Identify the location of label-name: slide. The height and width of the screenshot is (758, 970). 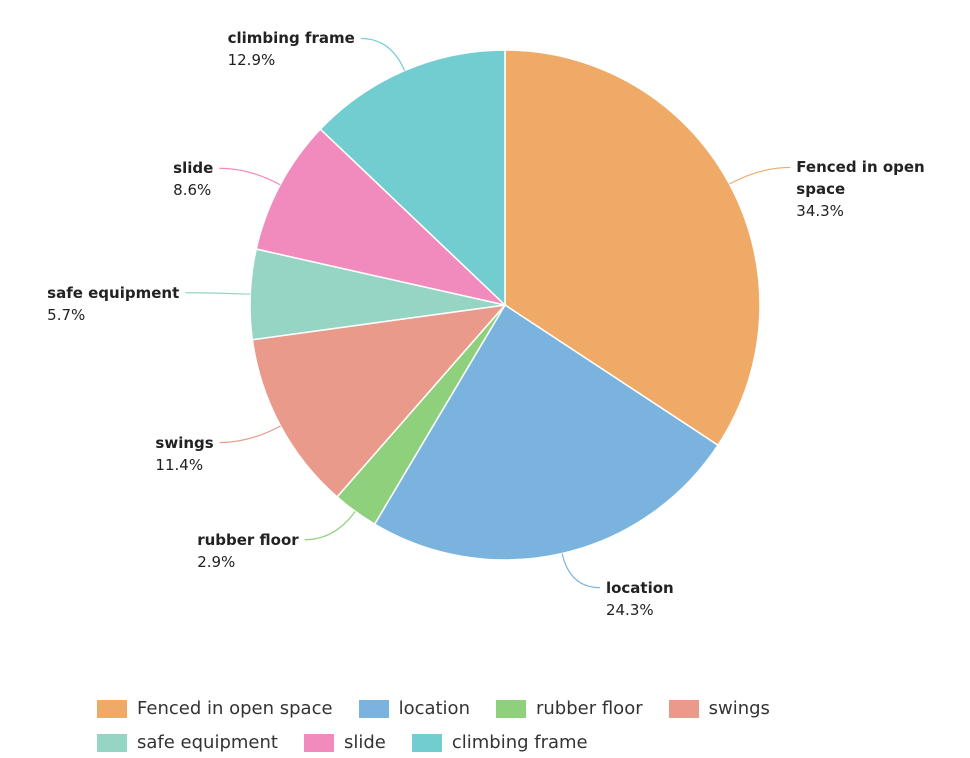
(193, 168).